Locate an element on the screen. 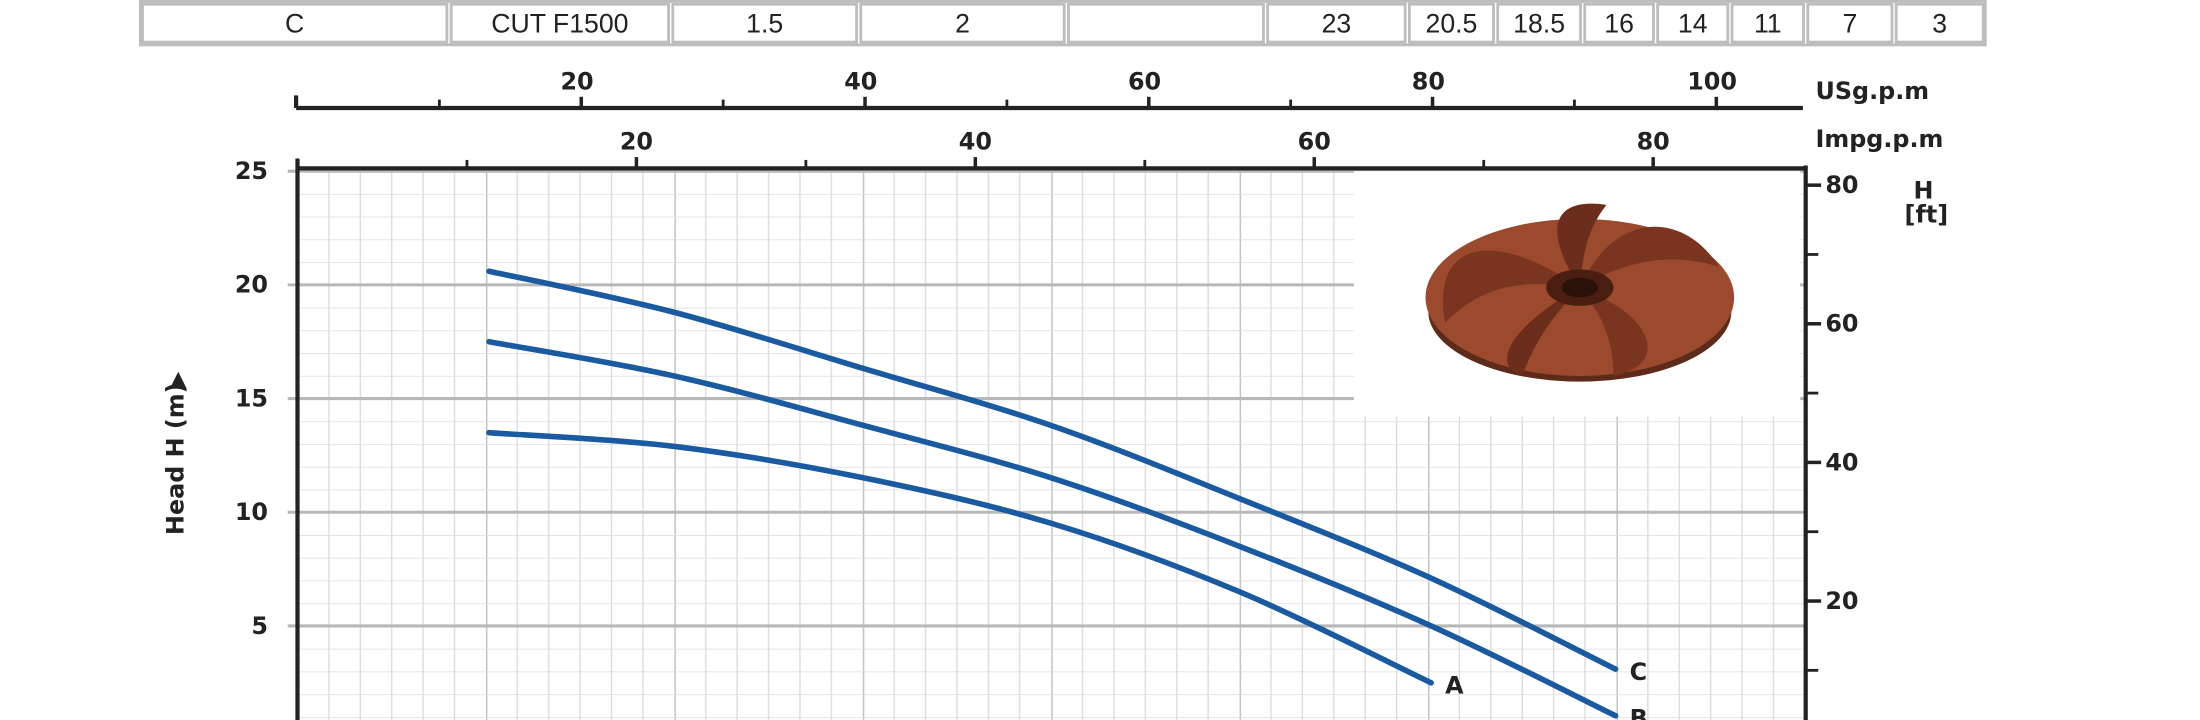  table-text: 16 is located at coordinates (1619, 23).